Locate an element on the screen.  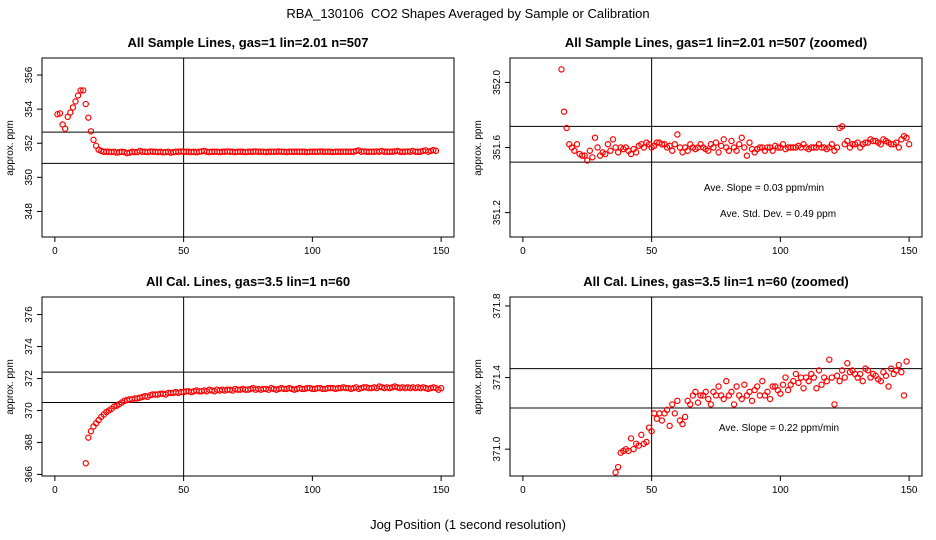
annotation-slope: Ave. Slope = 0.03 ppm/min is located at coordinates (764, 188).